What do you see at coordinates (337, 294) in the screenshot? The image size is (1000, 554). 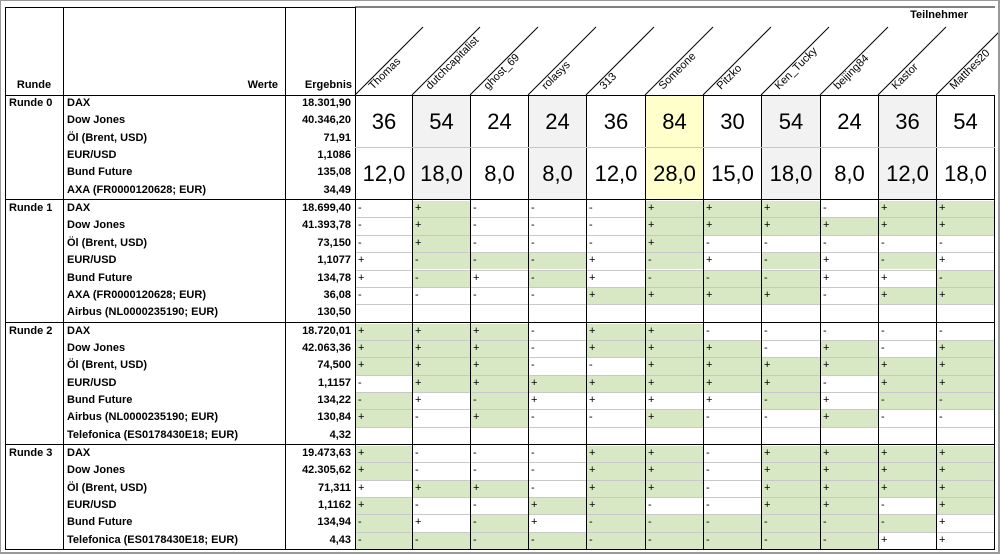 I see `value-result: 36,08` at bounding box center [337, 294].